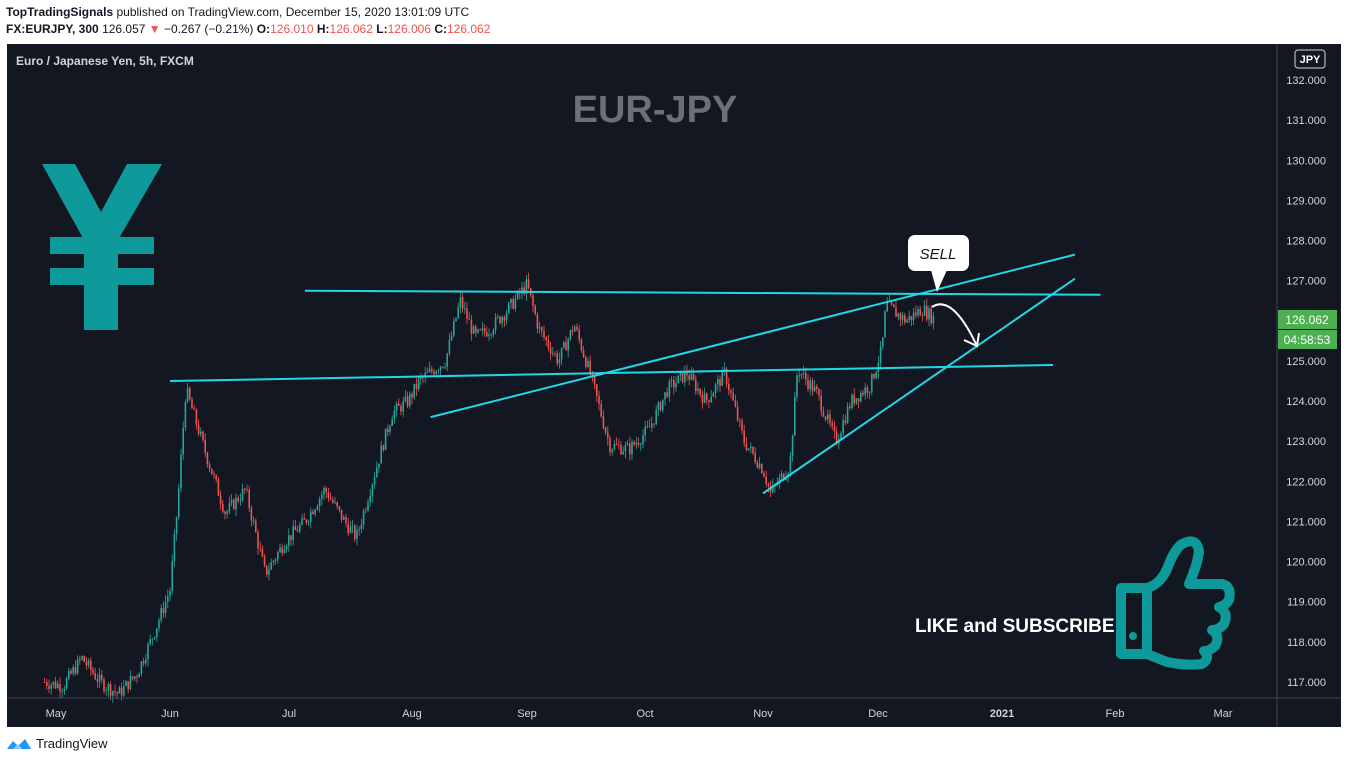 The height and width of the screenshot is (763, 1348). I want to click on price-tick-label: 122.000, so click(1306, 482).